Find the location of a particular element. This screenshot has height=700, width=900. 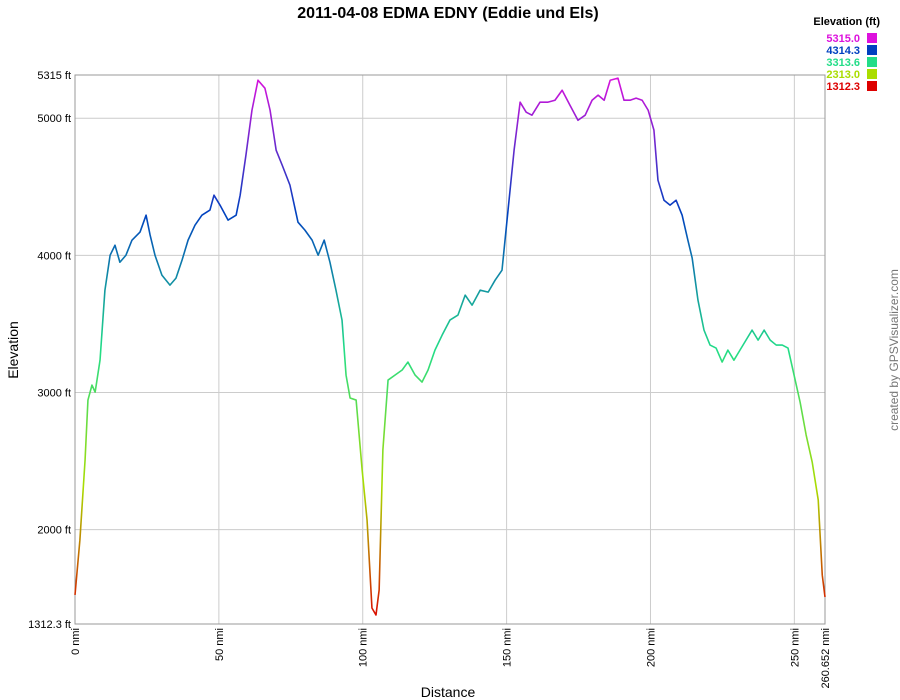

y-tick-label: 3000 ft is located at coordinates (54, 394).